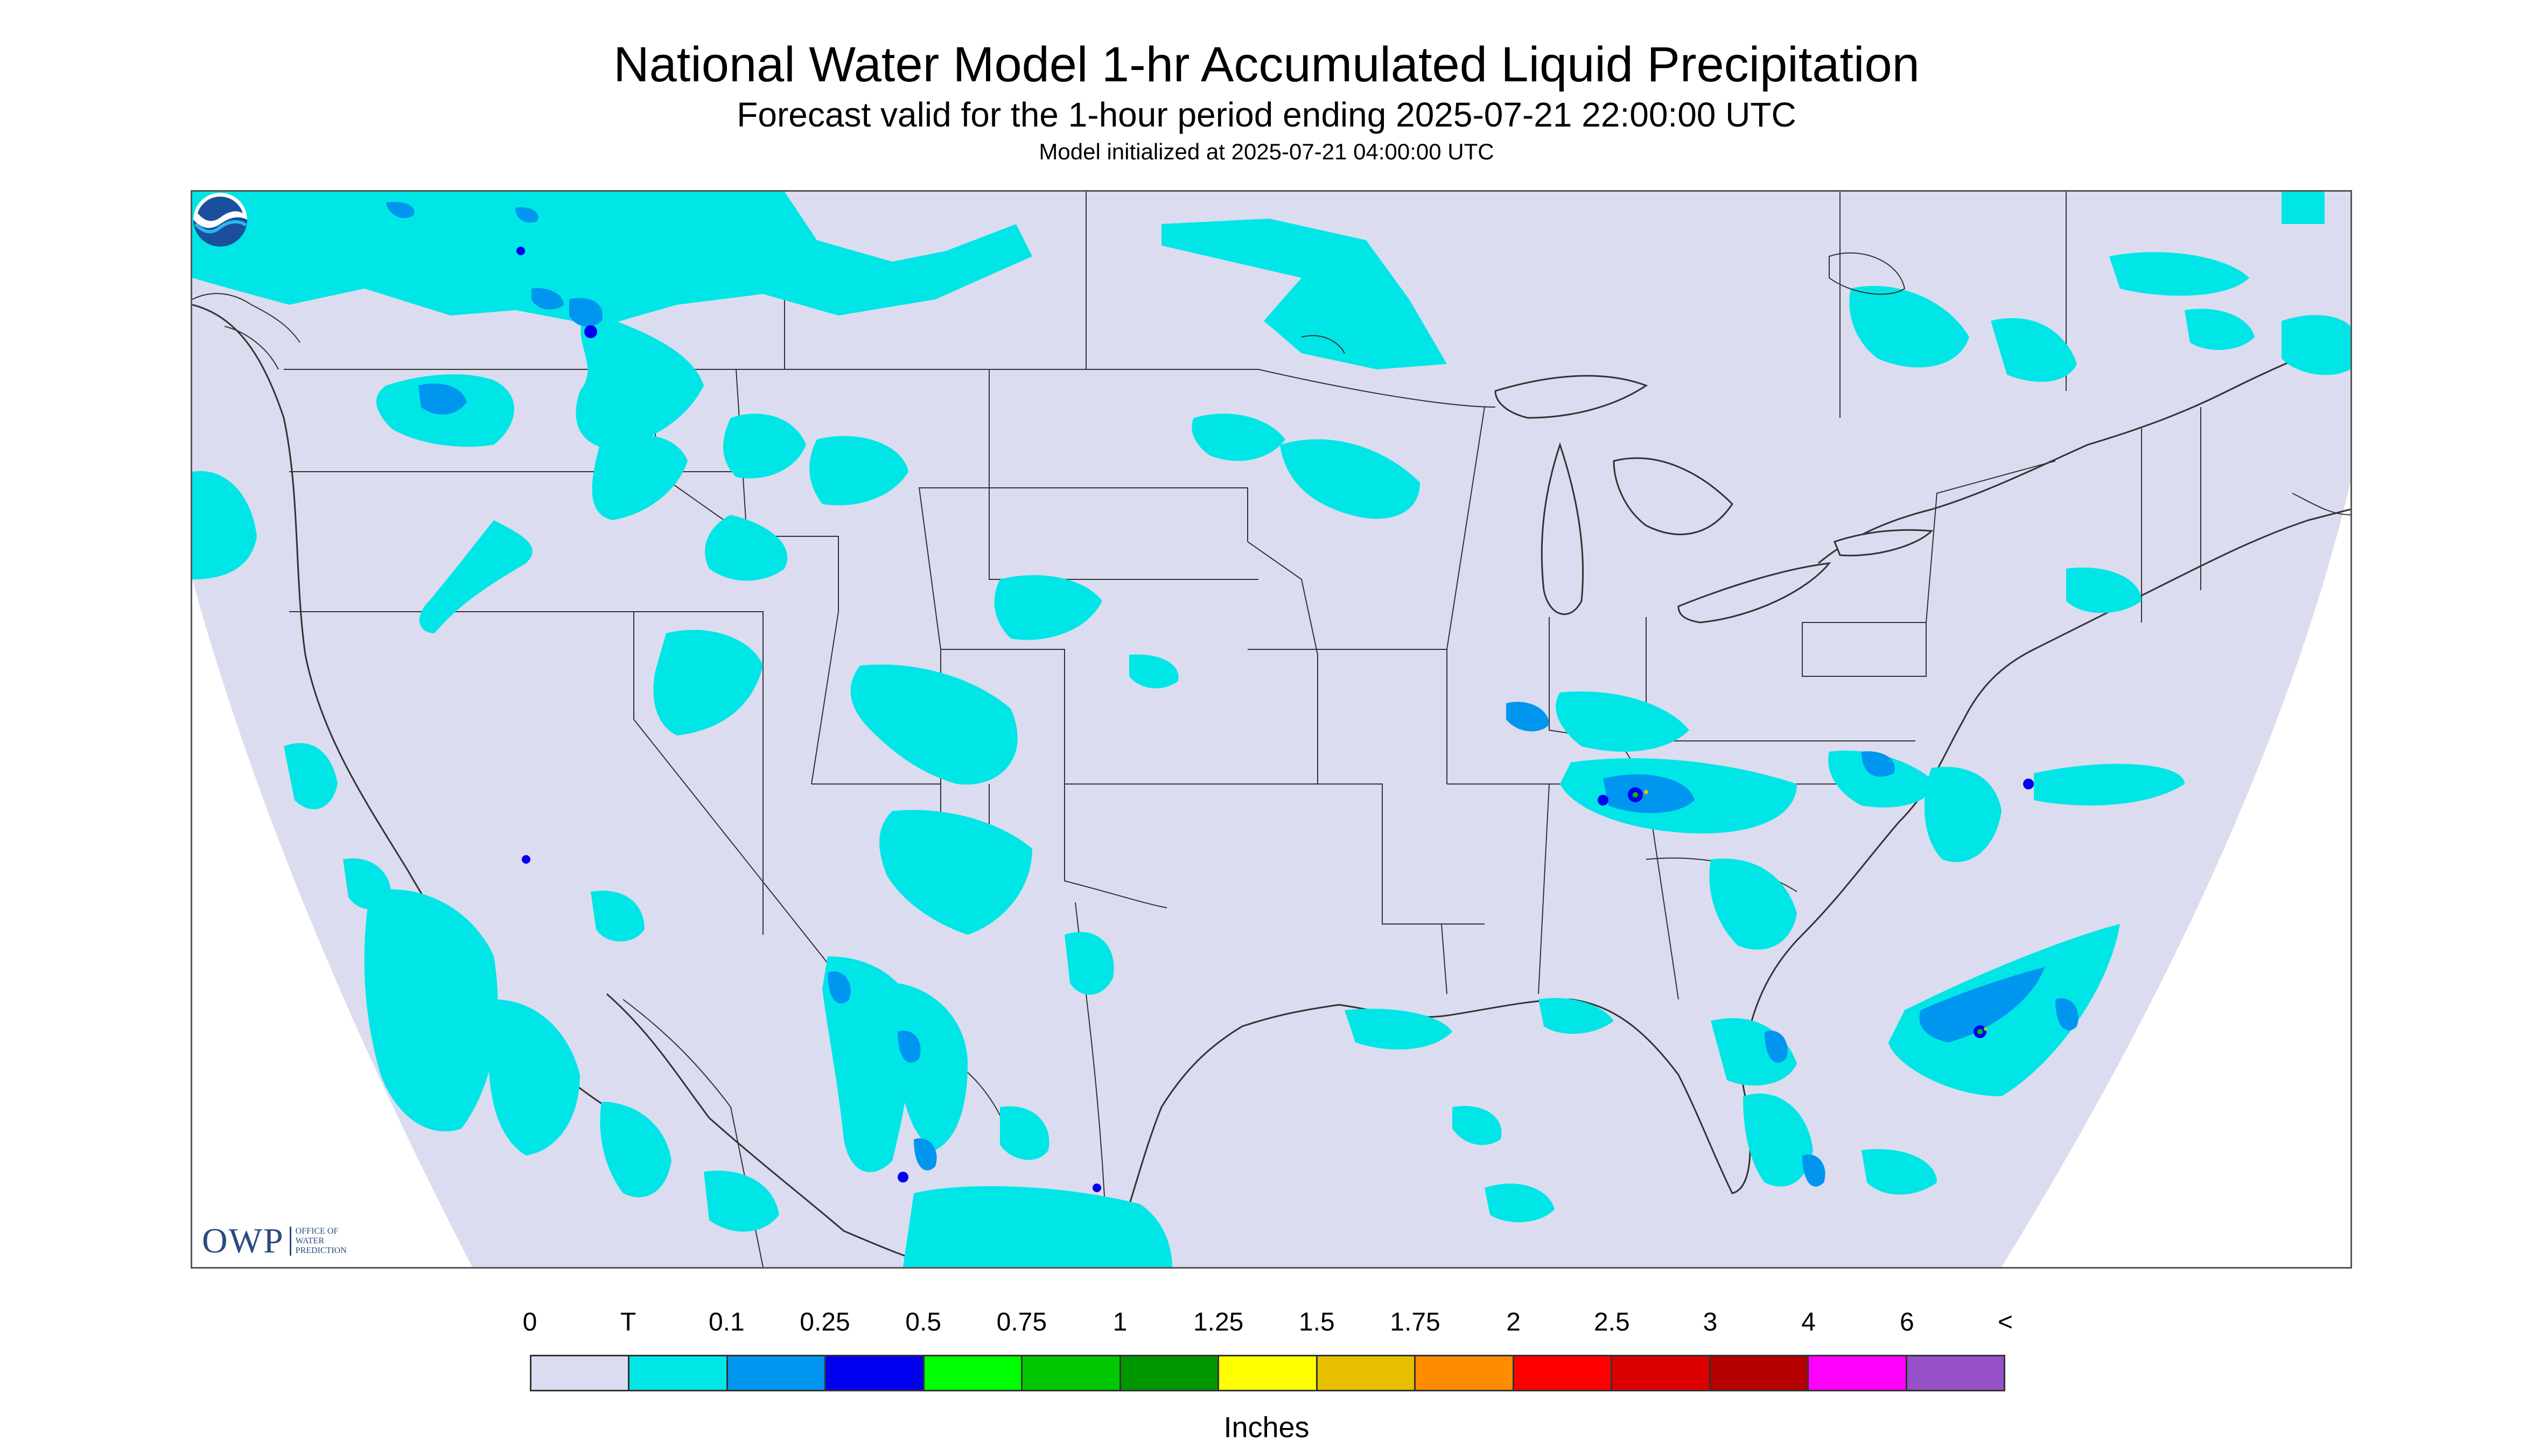 The image size is (2533, 1456). I want to click on great-lakes, so click(1714, 499).